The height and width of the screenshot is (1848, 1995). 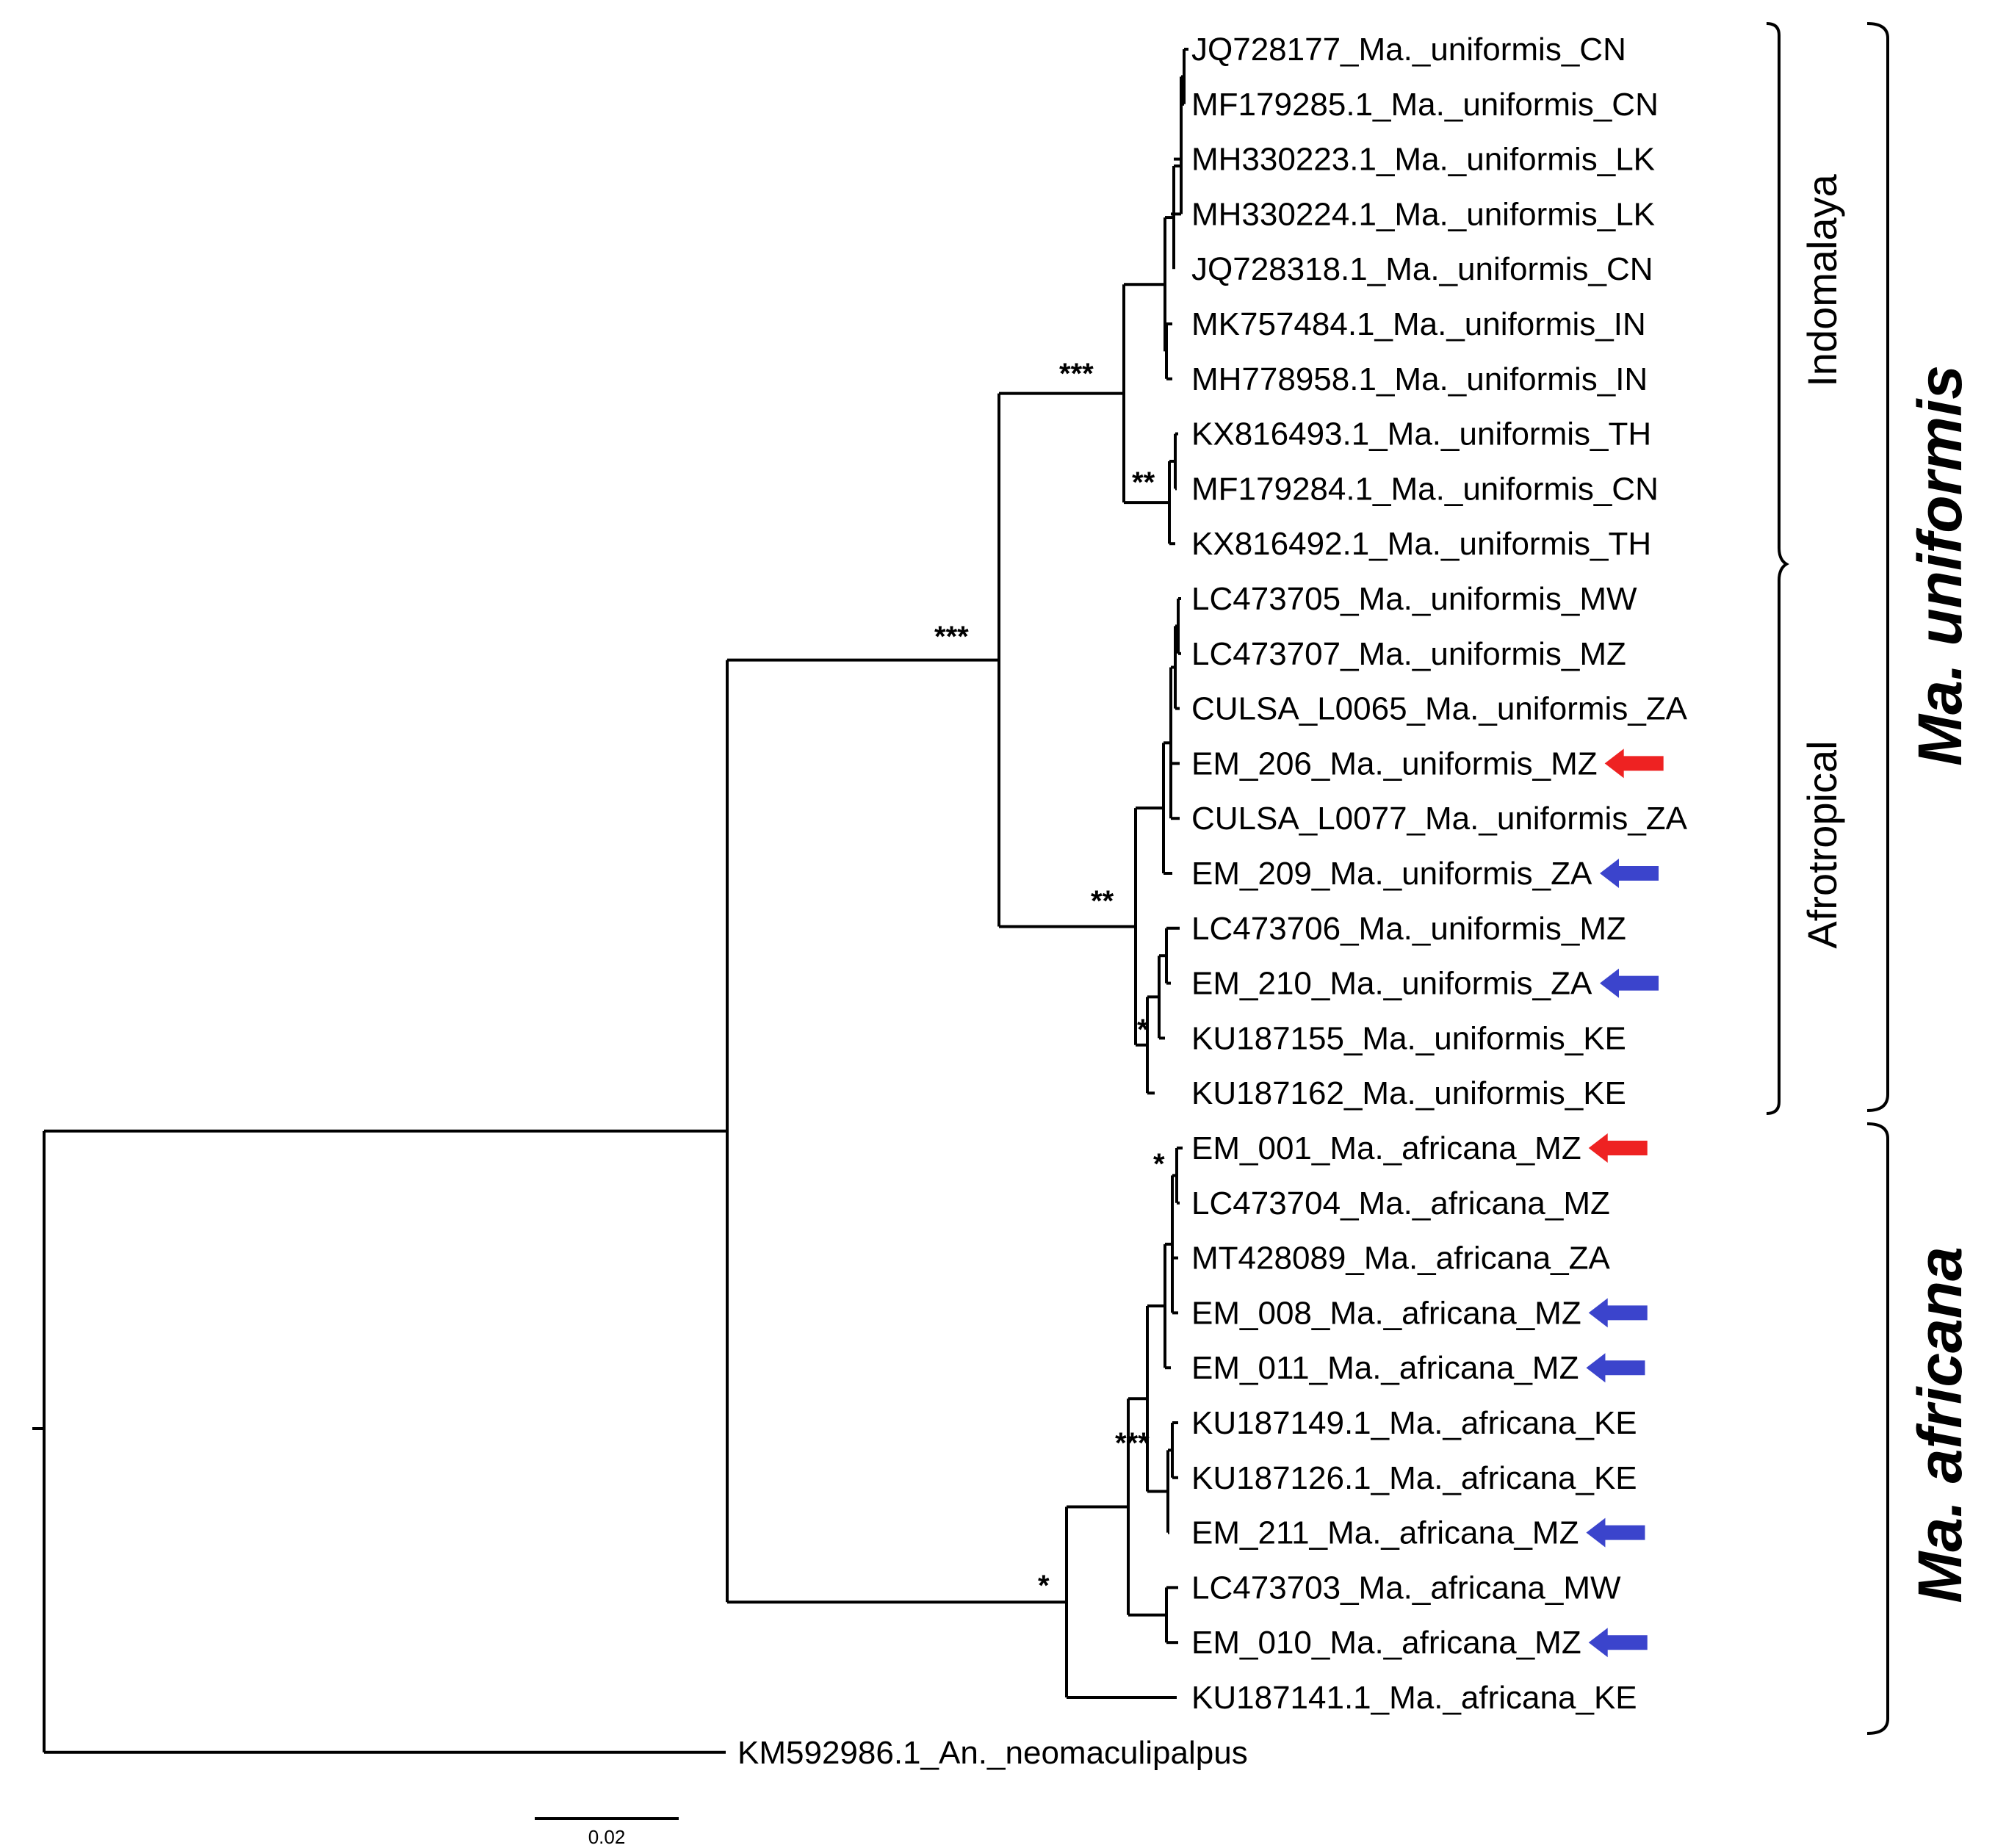 I want to click on leaf-label: CULSA_L0065_Ma._uniformis_ZA, so click(x=1439, y=709).